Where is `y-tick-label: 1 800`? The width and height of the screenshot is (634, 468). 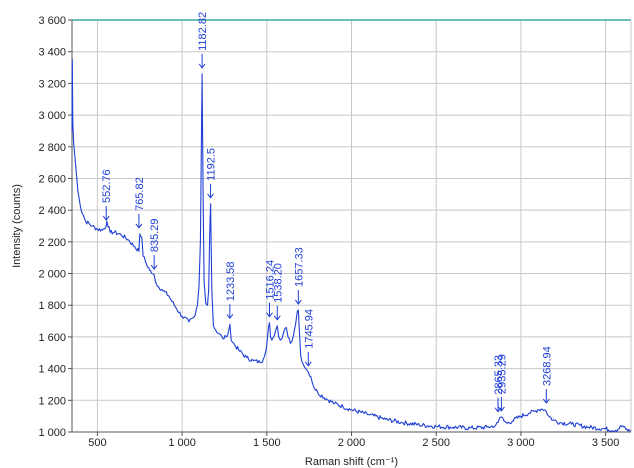
y-tick-label: 1 800 is located at coordinates (52, 306).